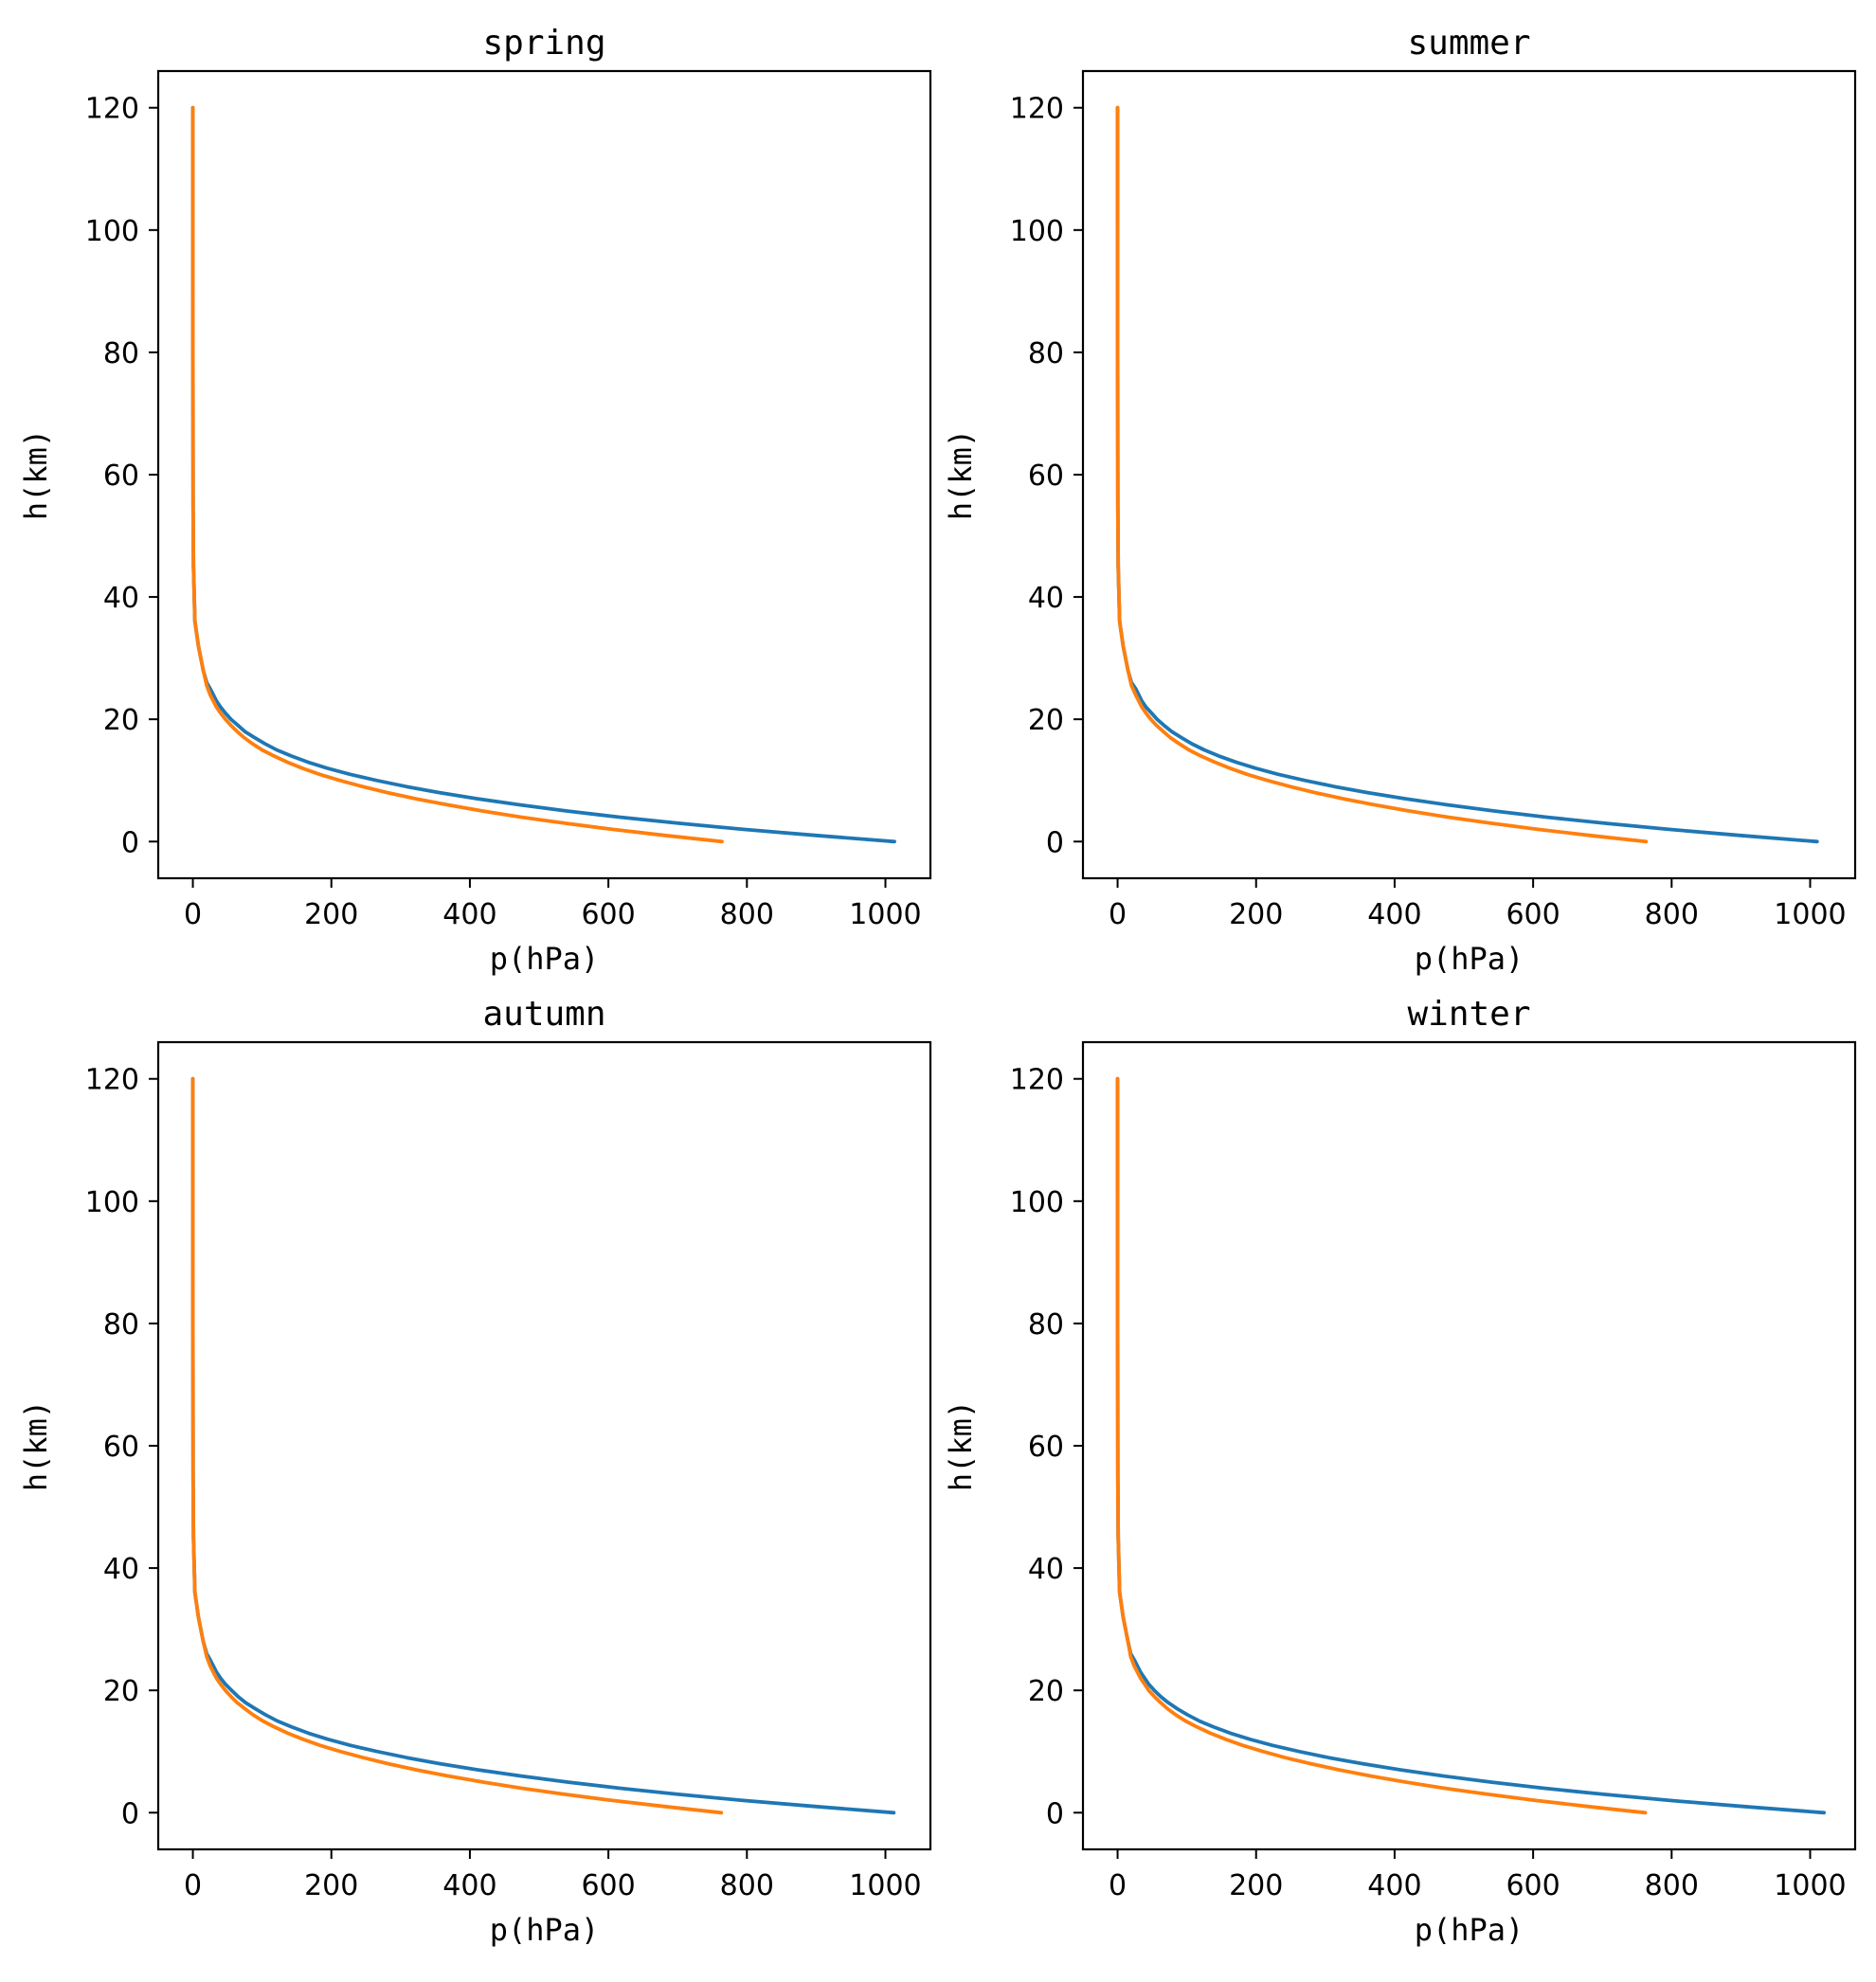 Image resolution: width=1876 pixels, height=1982 pixels. What do you see at coordinates (1469, 43) in the screenshot?
I see `panel-title: summer` at bounding box center [1469, 43].